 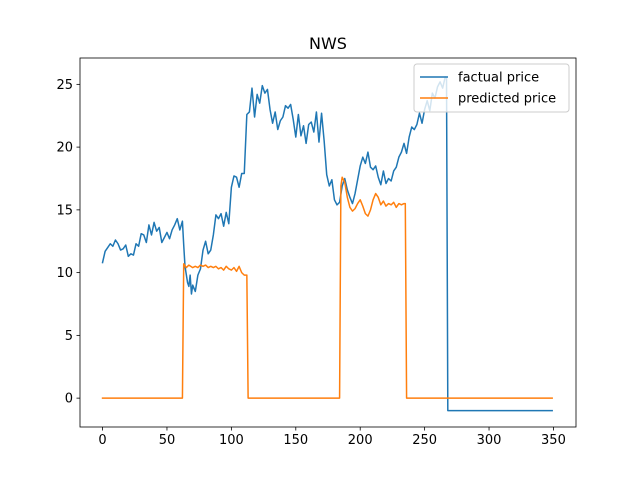 What do you see at coordinates (64, 273) in the screenshot?
I see `y-tick-label: 10` at bounding box center [64, 273].